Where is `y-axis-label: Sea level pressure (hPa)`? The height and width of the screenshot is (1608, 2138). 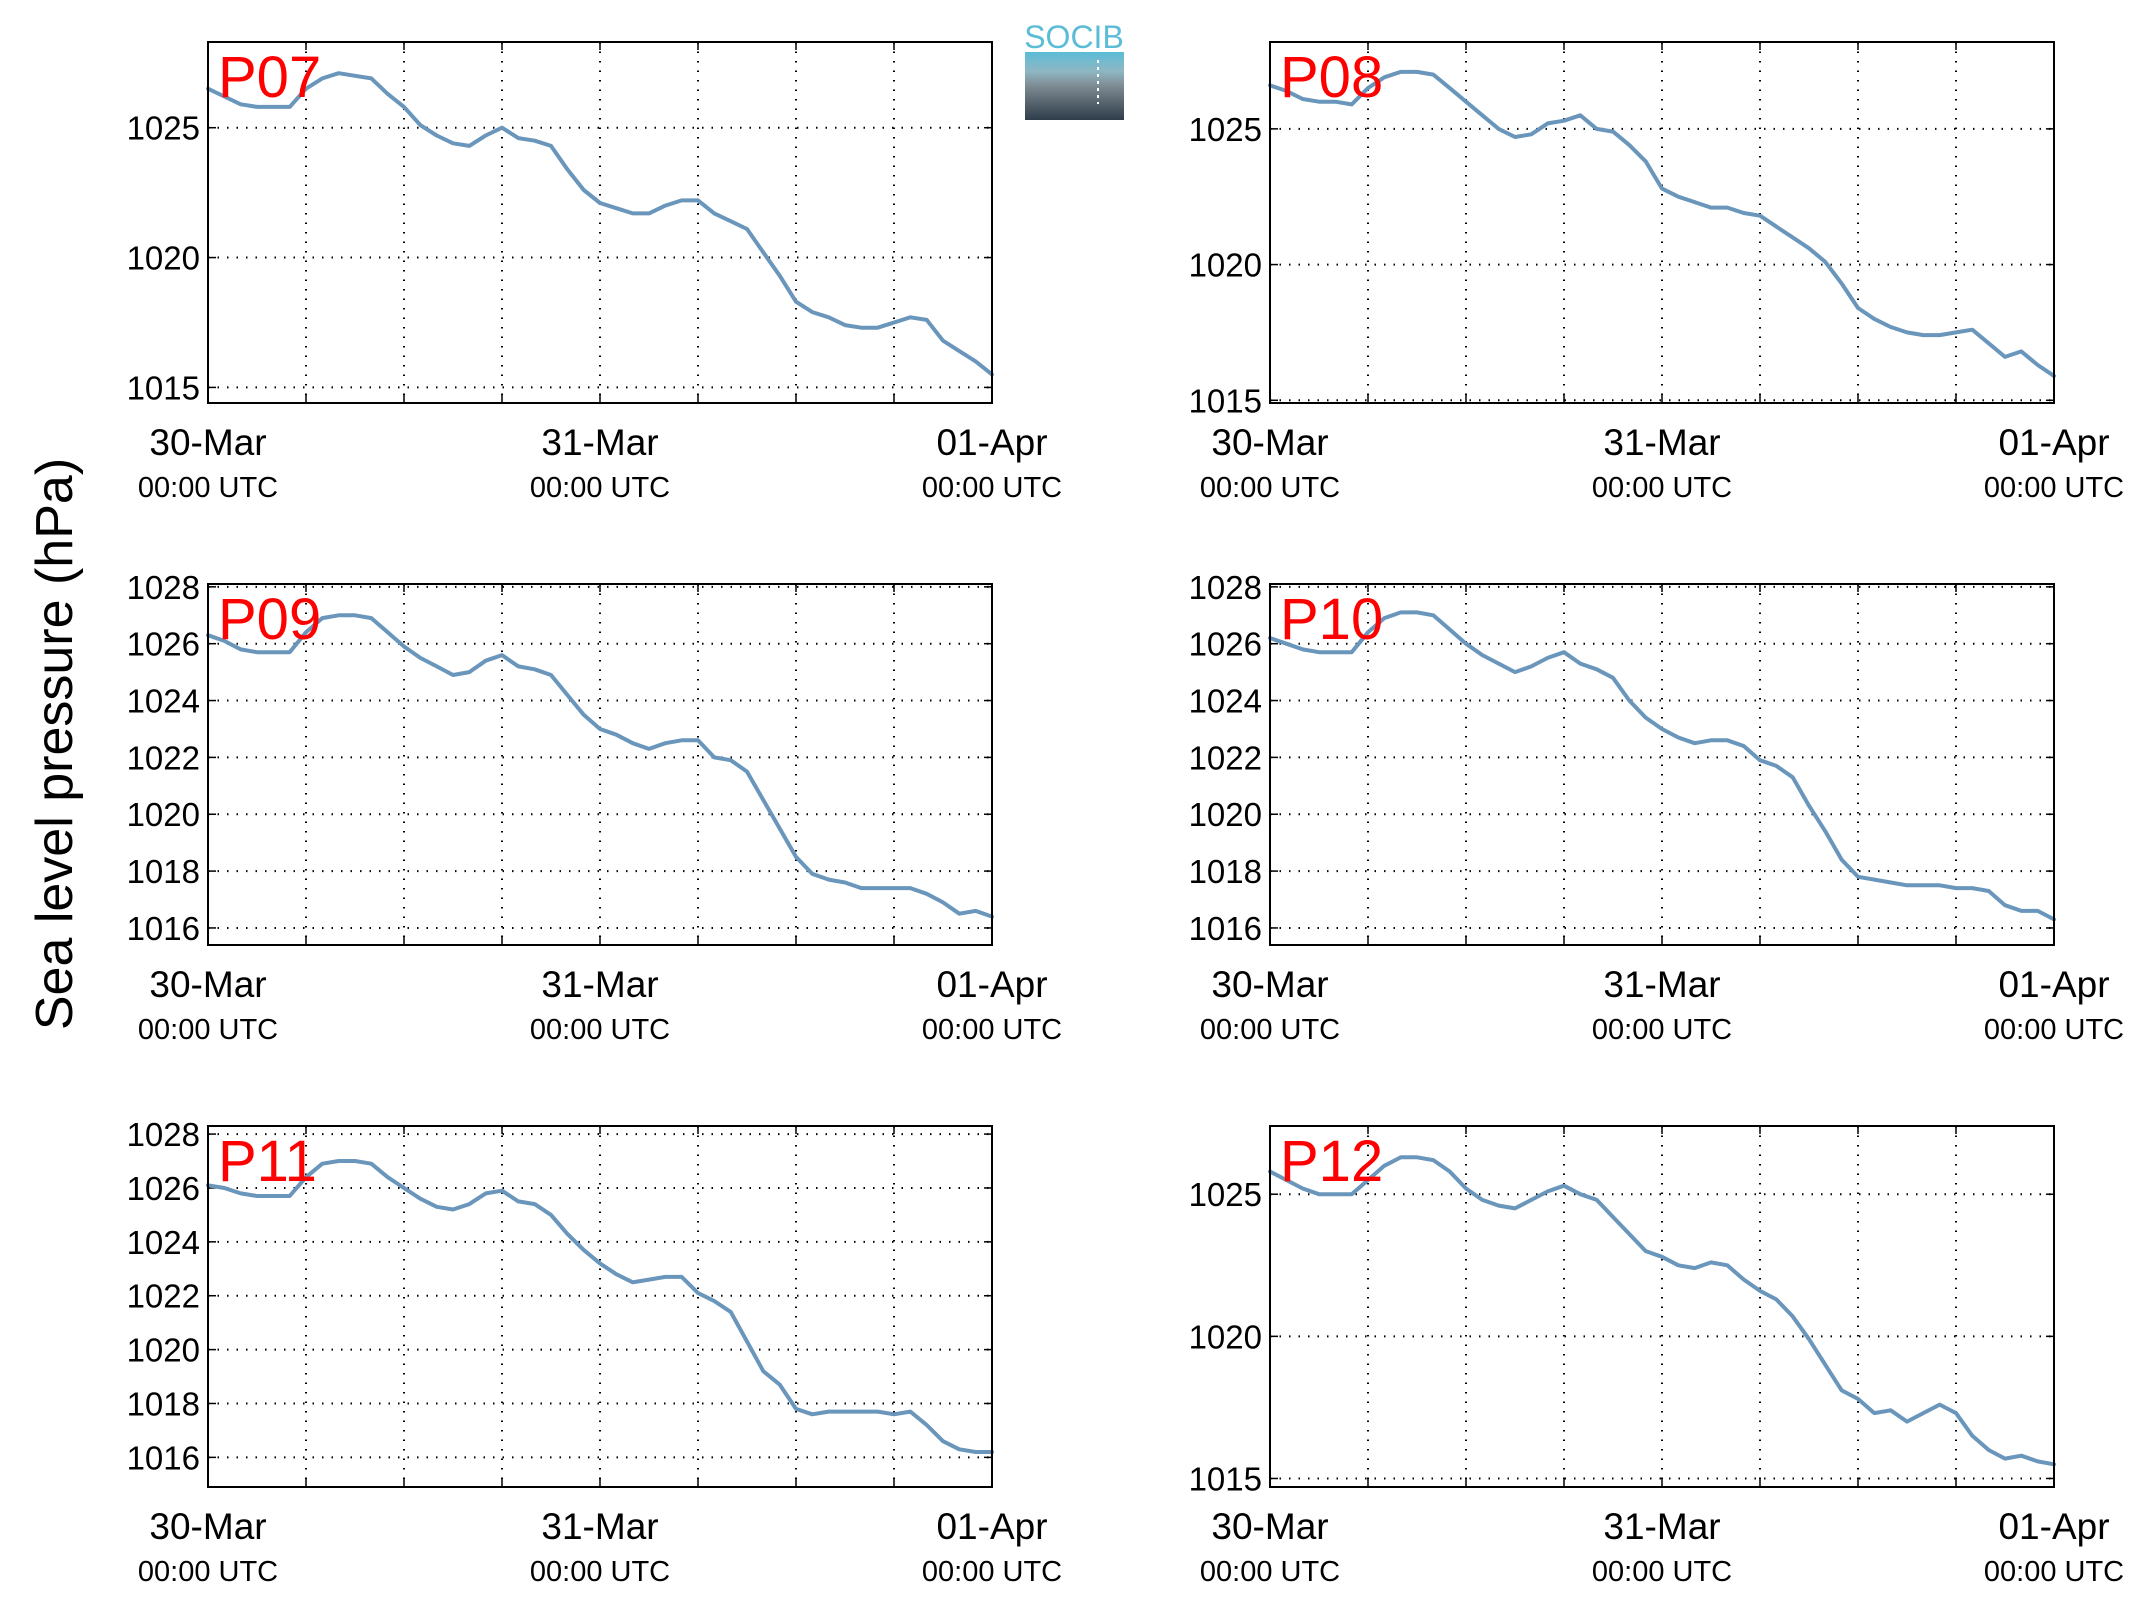
y-axis-label: Sea level pressure (hPa) is located at coordinates (55, 744).